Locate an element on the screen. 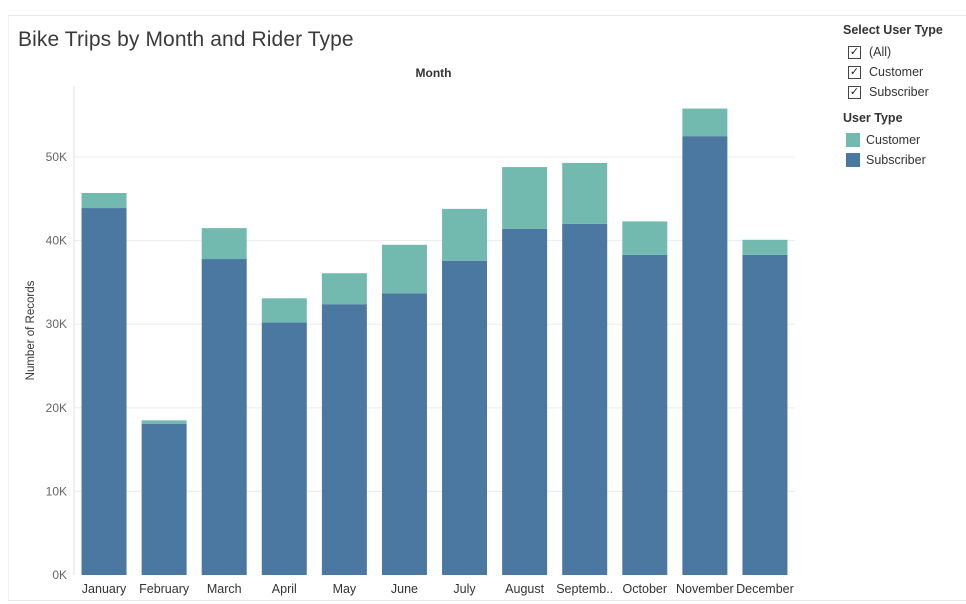  top-divider is located at coordinates (487, 15).